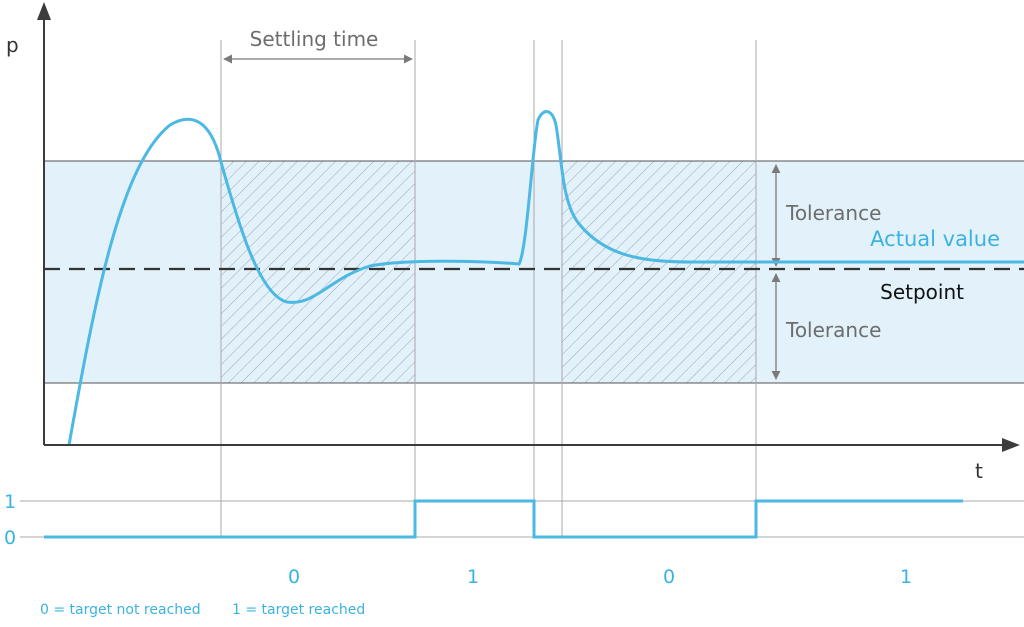 This screenshot has width=1024, height=627. What do you see at coordinates (10, 538) in the screenshot?
I see `signal-level-low: 0` at bounding box center [10, 538].